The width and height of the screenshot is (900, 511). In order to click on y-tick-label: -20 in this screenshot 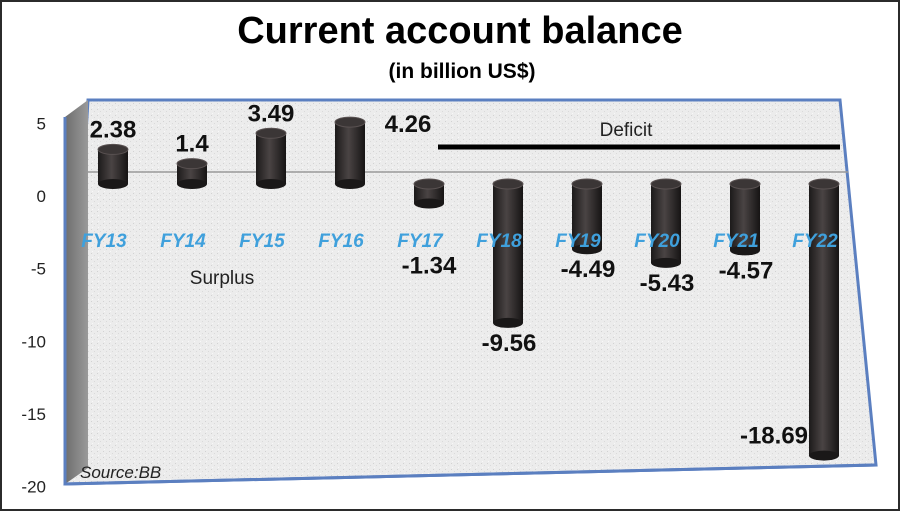, I will do `click(33, 487)`.